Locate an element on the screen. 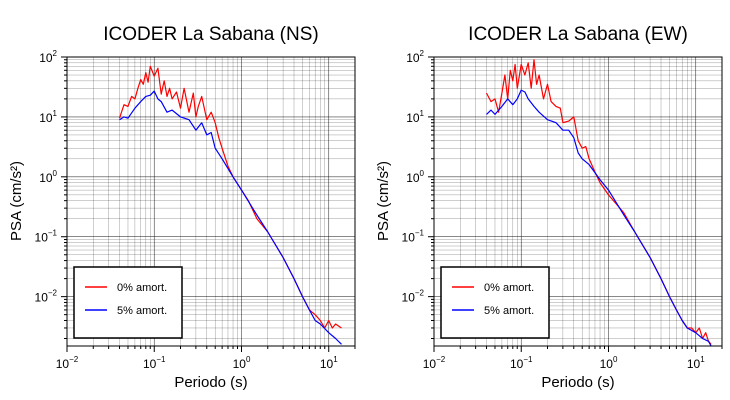  chart-title: ICODER La Sabana (NS) is located at coordinates (210, 34).